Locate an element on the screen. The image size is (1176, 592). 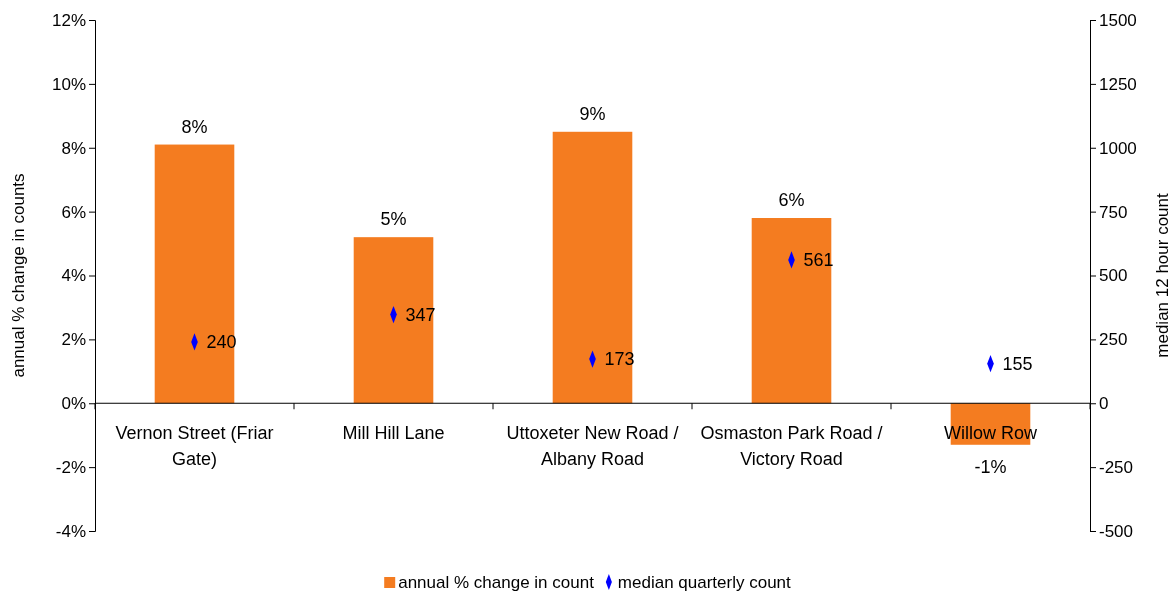
x-tick-label: Uttoxeter New Road / Albany Road is located at coordinates (592, 446).